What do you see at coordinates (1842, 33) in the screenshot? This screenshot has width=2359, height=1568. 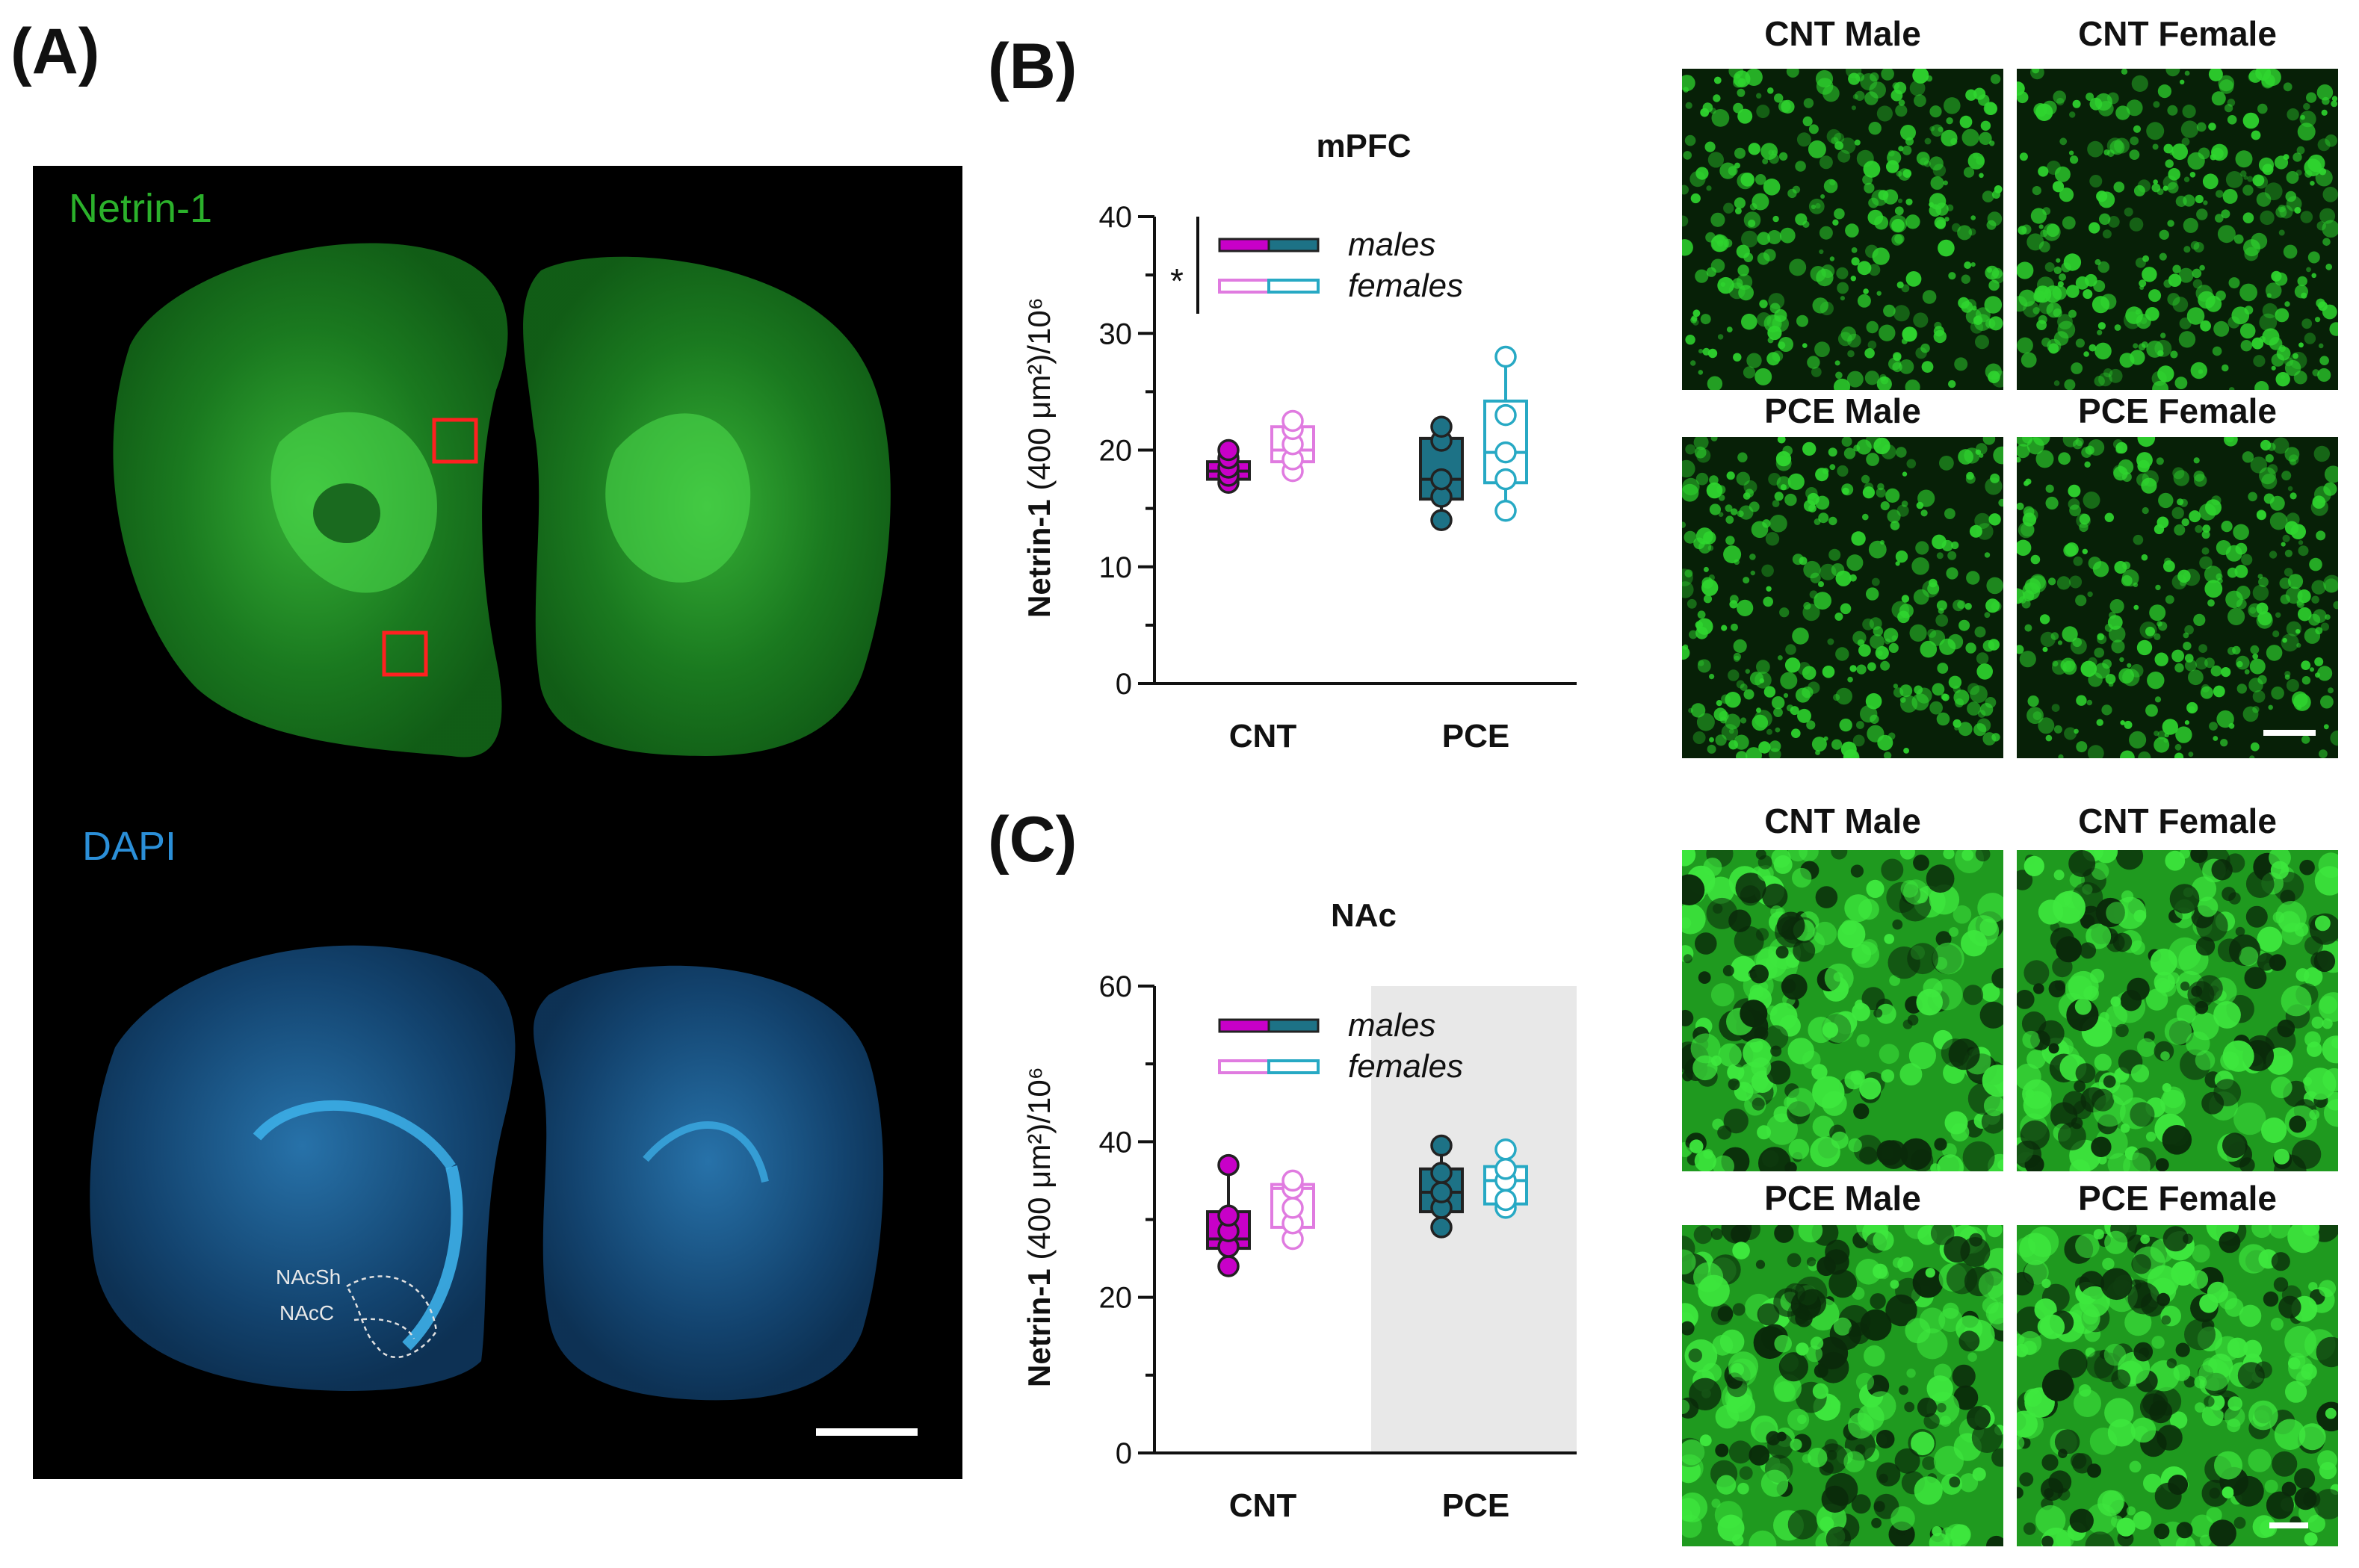 I see `mpfc-micrograph-title: CNT Male` at bounding box center [1842, 33].